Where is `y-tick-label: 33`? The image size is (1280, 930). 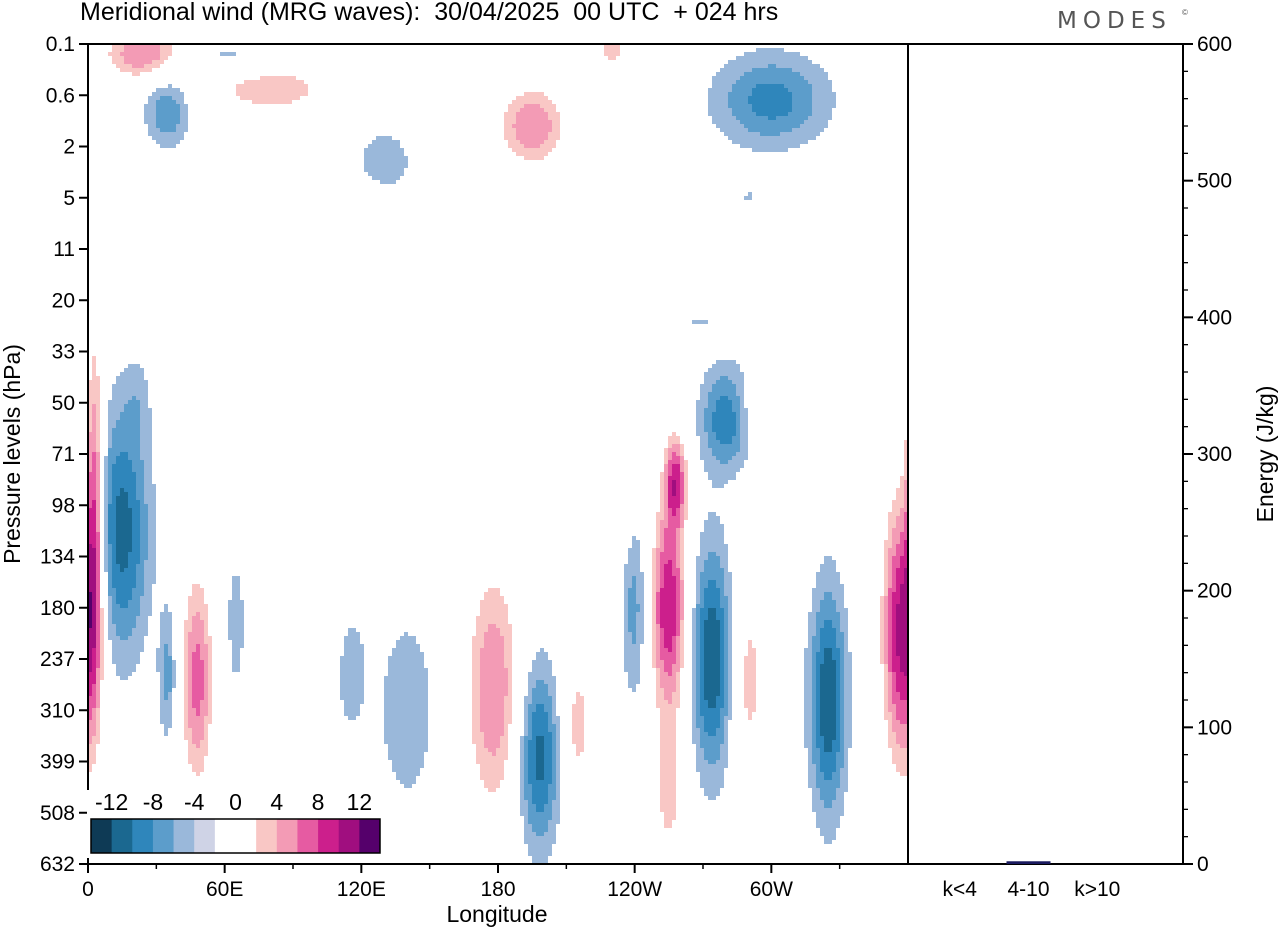 y-tick-label: 33 is located at coordinates (63, 352).